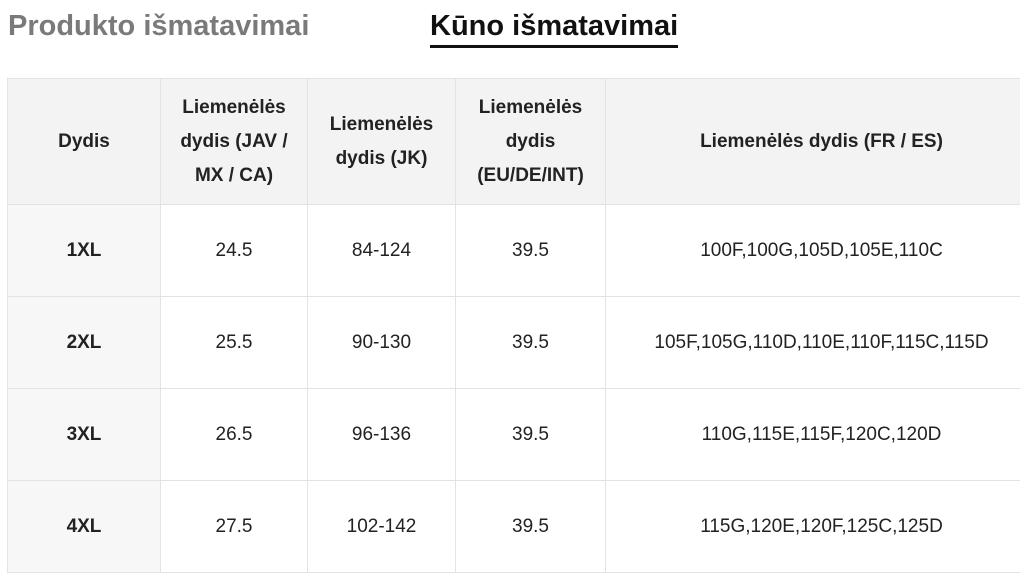  I want to click on table-cell: 115G,120E,120F,125C,125D, so click(812, 526).